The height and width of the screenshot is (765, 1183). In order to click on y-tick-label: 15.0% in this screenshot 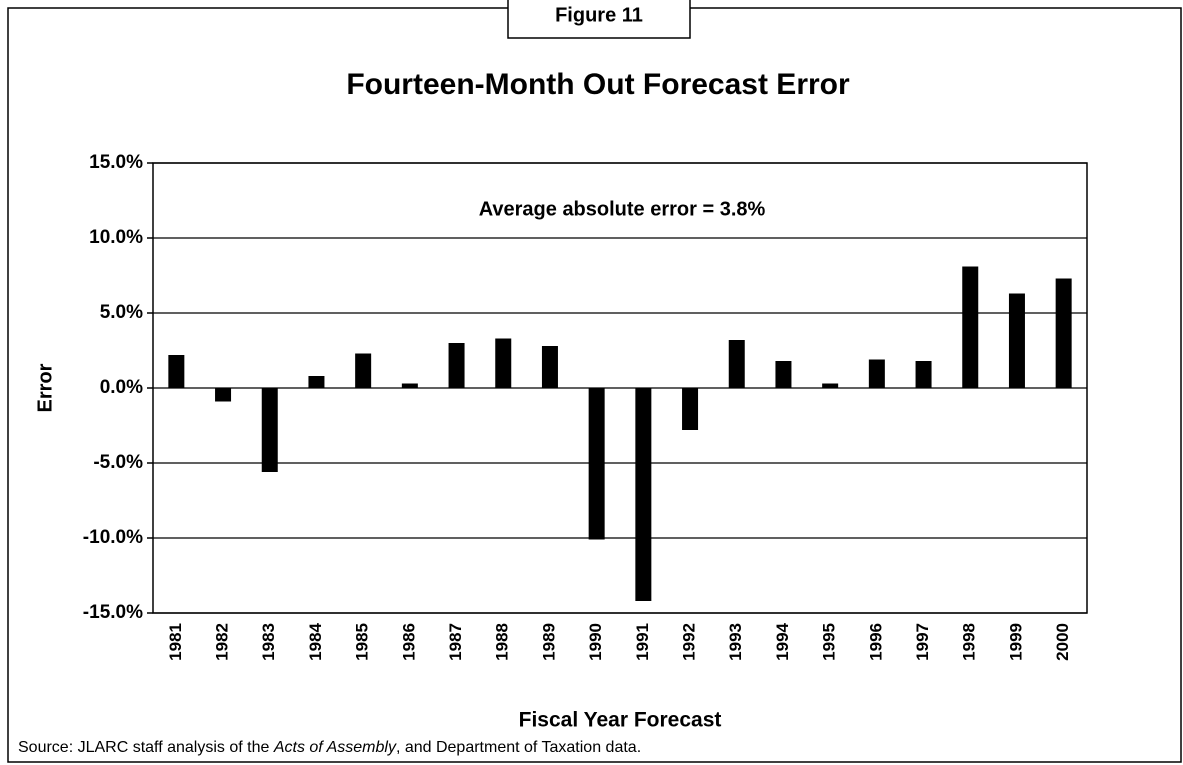, I will do `click(116, 162)`.